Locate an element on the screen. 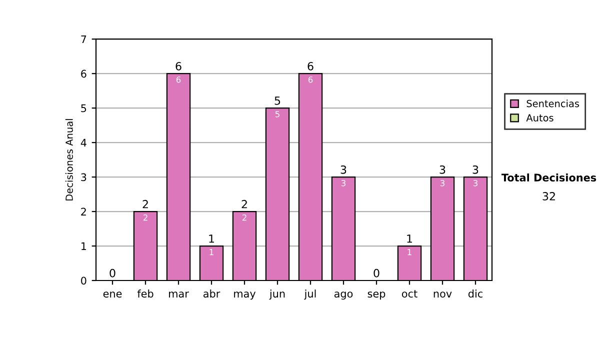 The width and height of the screenshot is (600, 340). text: 32 is located at coordinates (548, 196).